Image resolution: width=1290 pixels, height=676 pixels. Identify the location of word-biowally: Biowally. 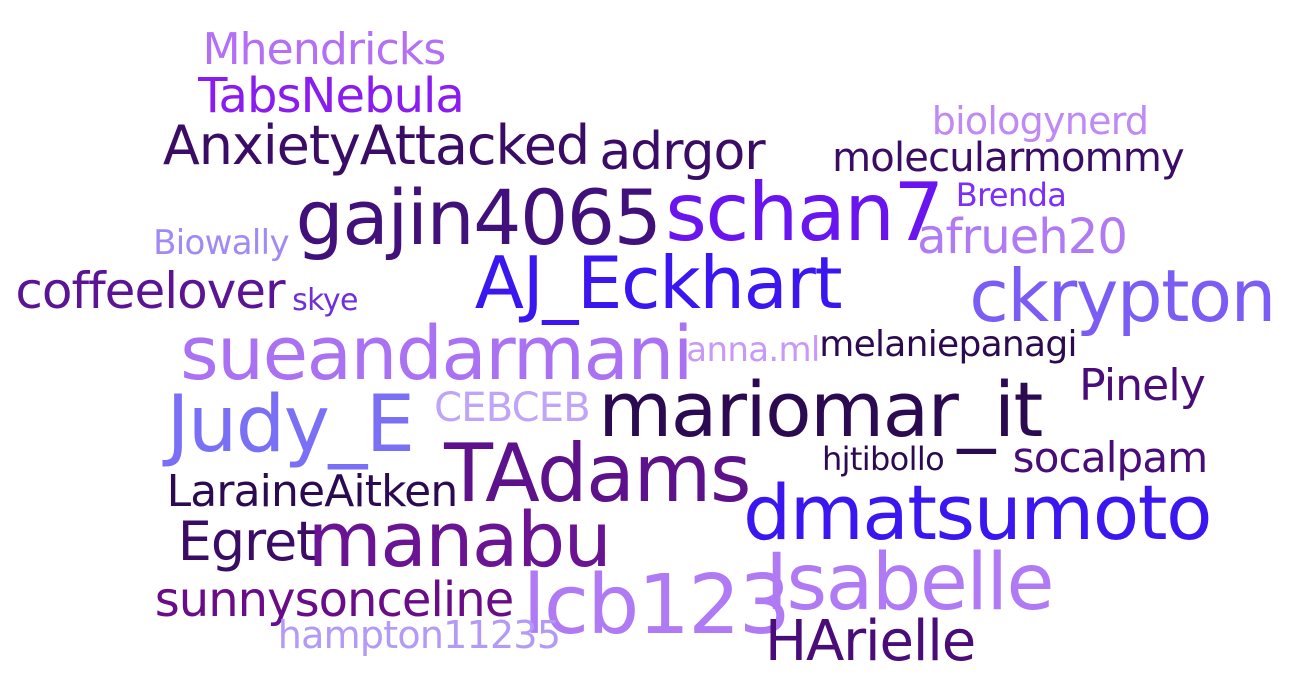
(221, 243).